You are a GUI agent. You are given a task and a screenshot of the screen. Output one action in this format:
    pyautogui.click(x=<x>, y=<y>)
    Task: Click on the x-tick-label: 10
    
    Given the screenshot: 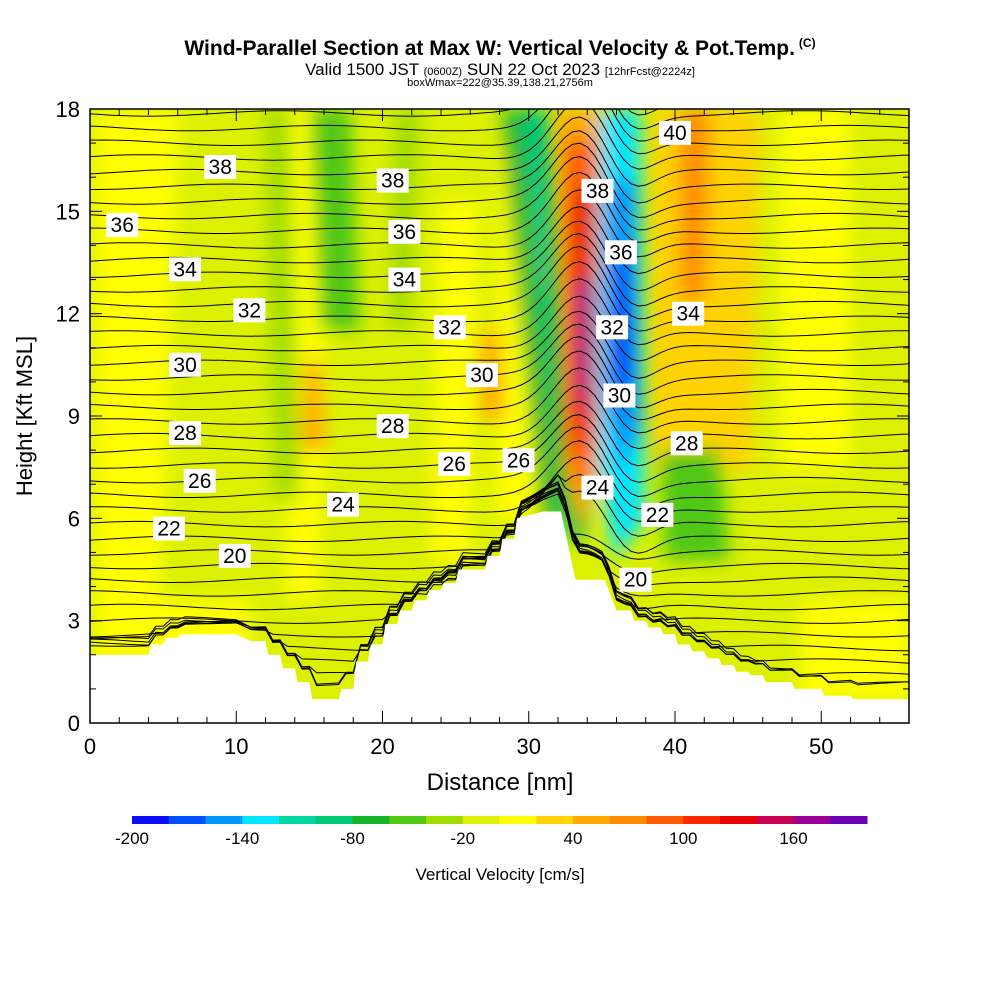 What is the action you would take?
    pyautogui.click(x=236, y=746)
    